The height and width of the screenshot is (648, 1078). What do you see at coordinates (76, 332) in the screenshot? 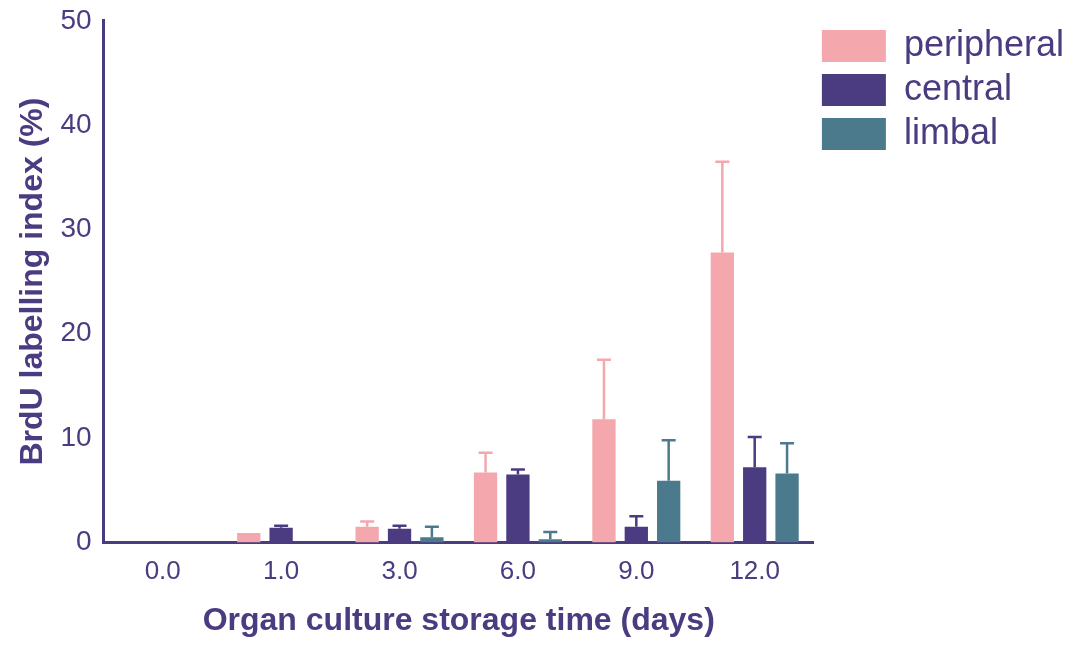
I see `y-tick-label: 20` at bounding box center [76, 332].